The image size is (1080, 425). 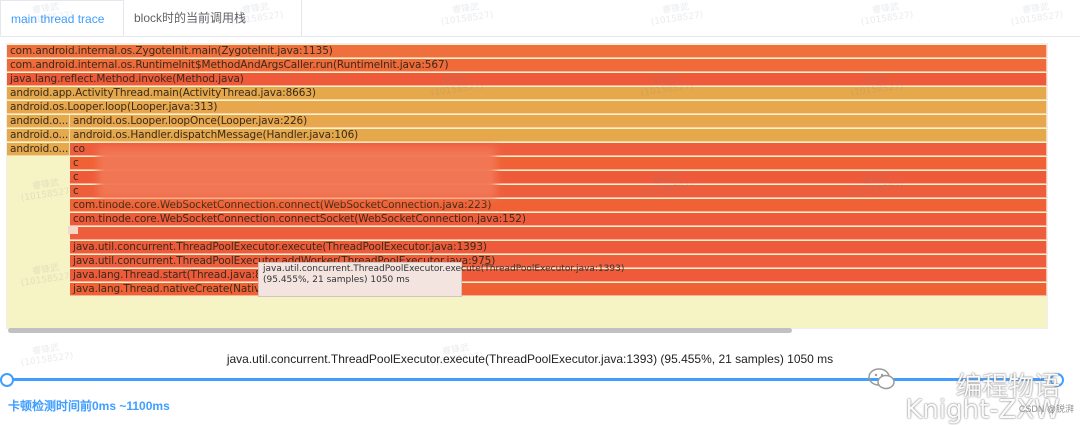 I want to click on flame-frame: android.os.Looper.loop(Looper.java:313), so click(x=527, y=107).